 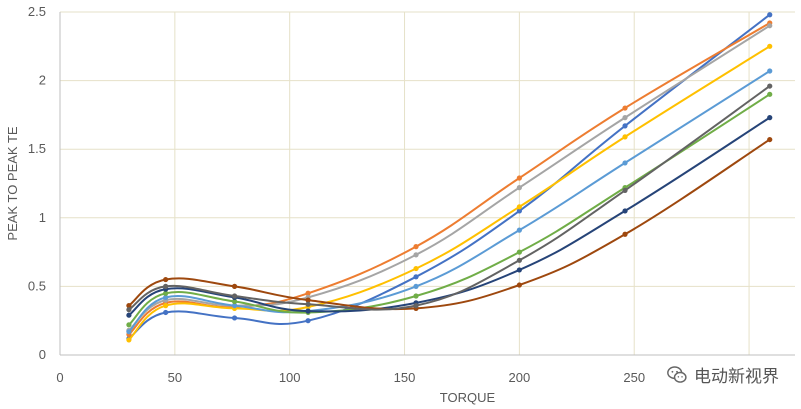 I want to click on x-tick-label: 100, so click(x=290, y=377).